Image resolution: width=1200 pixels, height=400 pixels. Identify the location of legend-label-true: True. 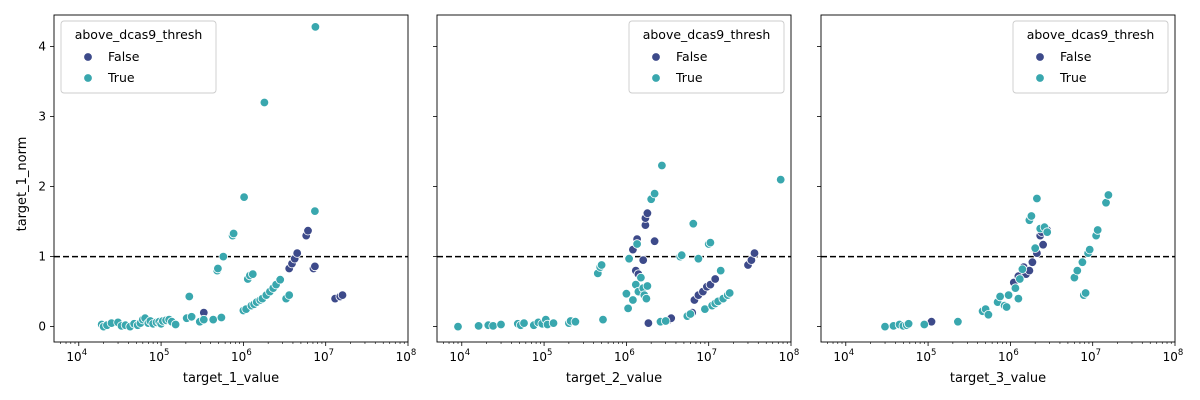
(1073, 77).